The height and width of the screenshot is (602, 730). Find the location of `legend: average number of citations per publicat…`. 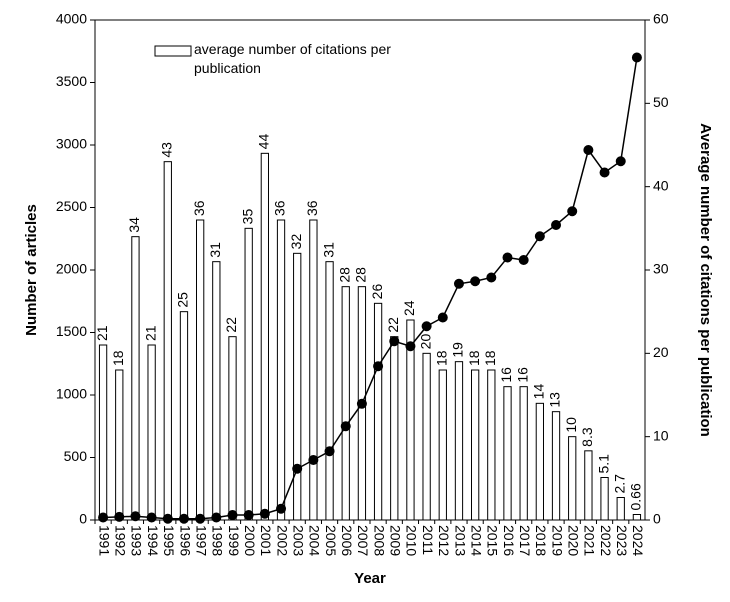

legend: average number of citations per publicat… is located at coordinates (292, 58).